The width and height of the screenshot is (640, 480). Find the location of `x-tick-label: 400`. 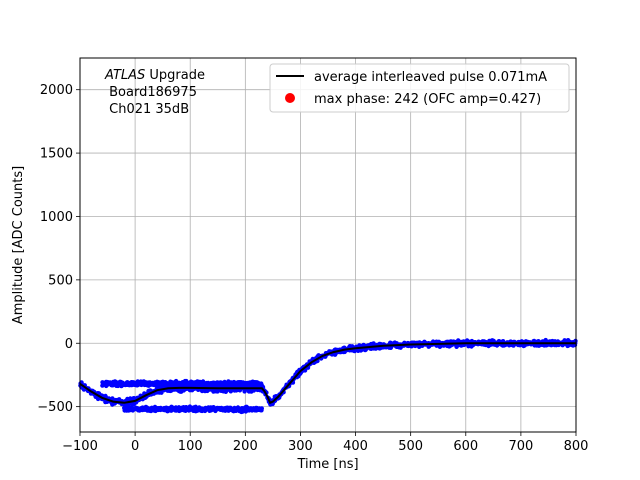

x-tick-label: 400 is located at coordinates (355, 446).